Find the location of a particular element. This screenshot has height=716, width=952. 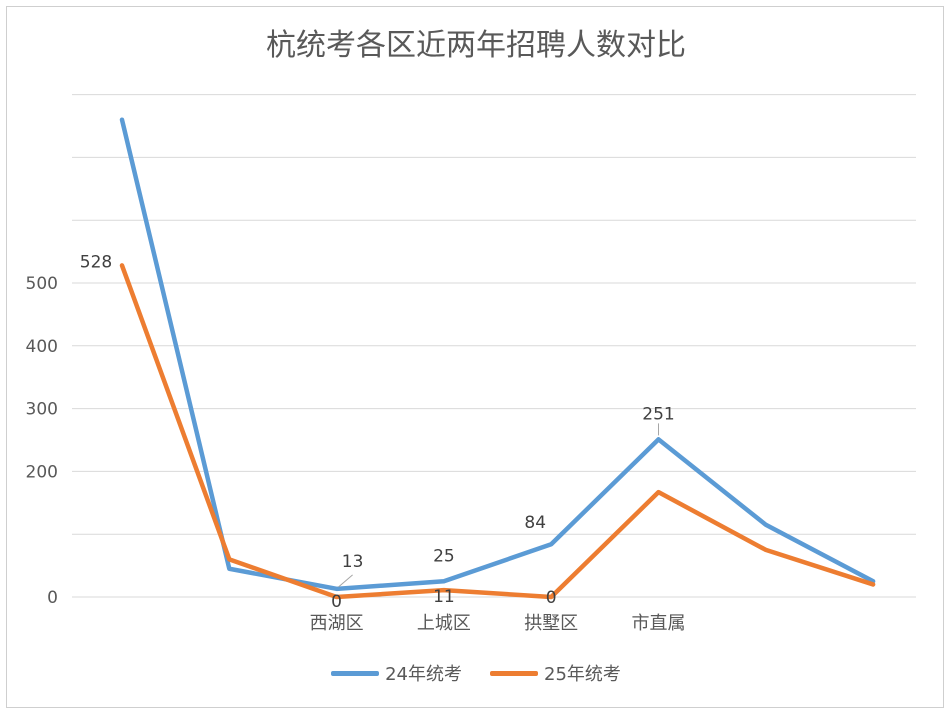

x-category-label: 西湖区 is located at coordinates (337, 623).